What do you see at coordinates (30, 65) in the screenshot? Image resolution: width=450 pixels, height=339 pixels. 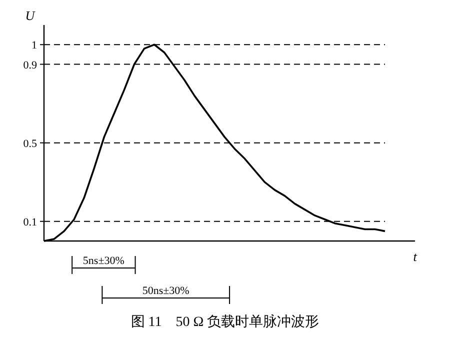 I see `y-tick-label: 0.9` at bounding box center [30, 65].